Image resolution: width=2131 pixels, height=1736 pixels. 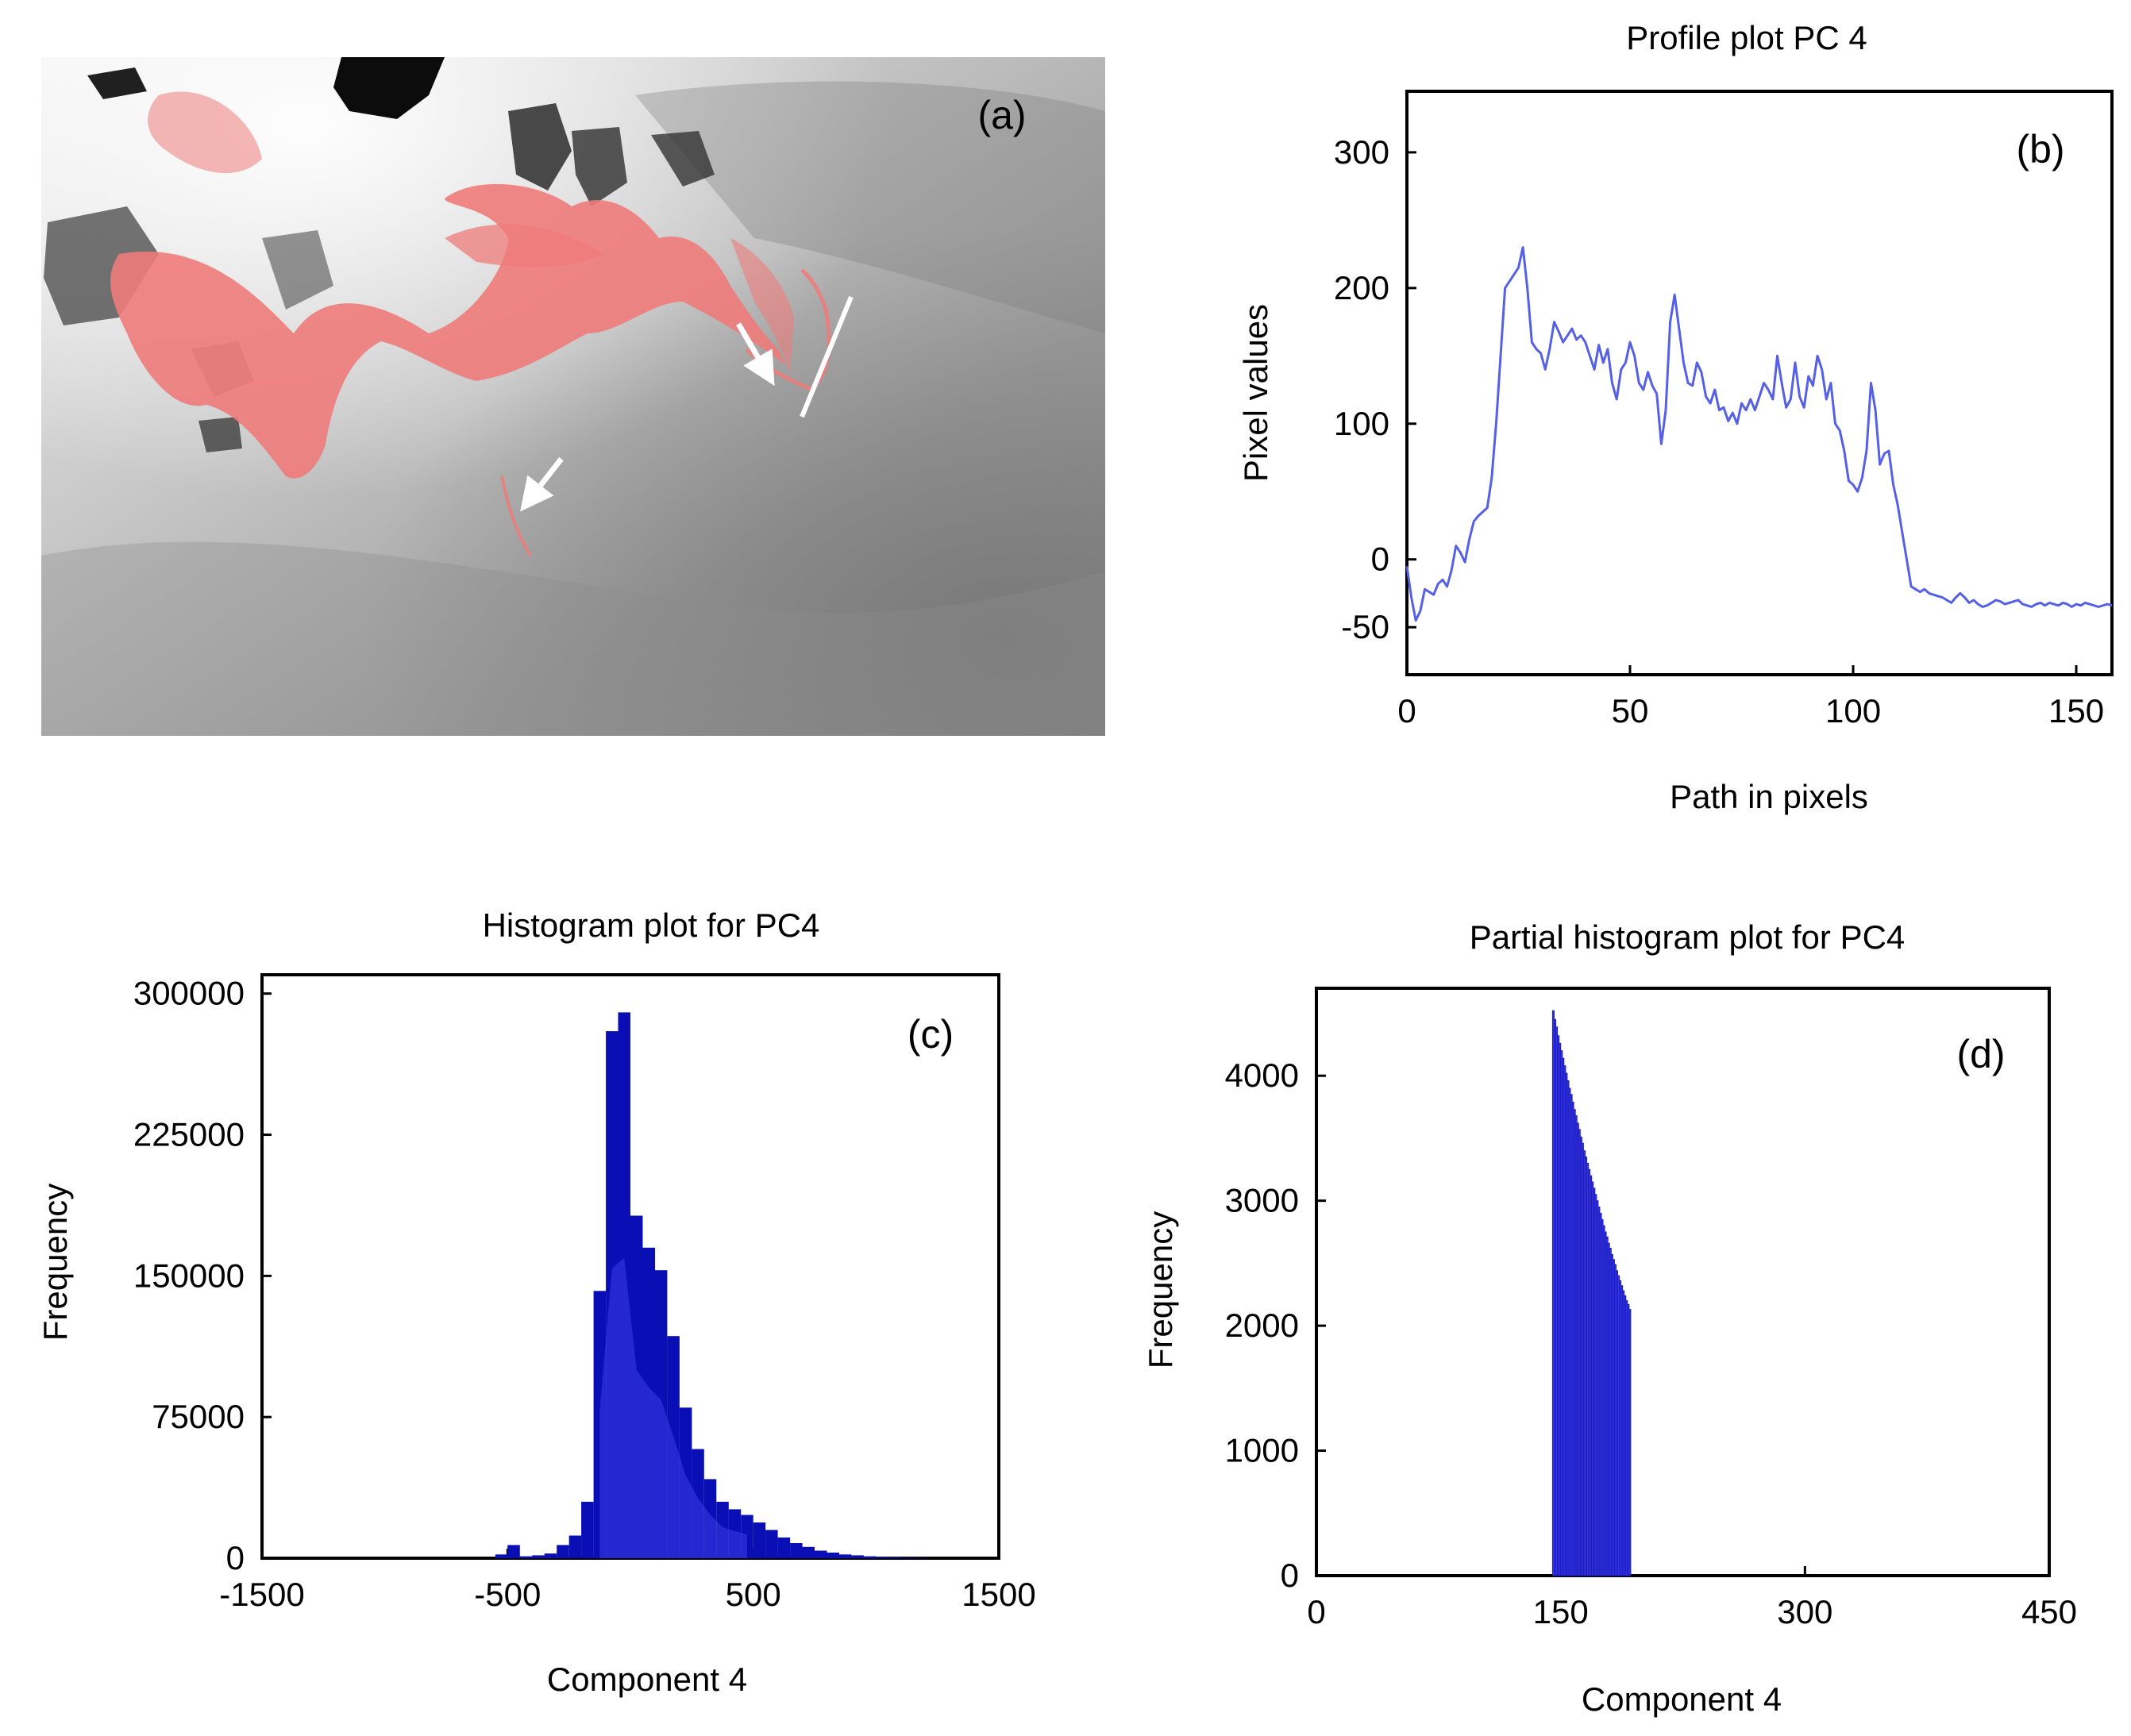 I want to click on profile-transect-line, so click(x=827, y=356).